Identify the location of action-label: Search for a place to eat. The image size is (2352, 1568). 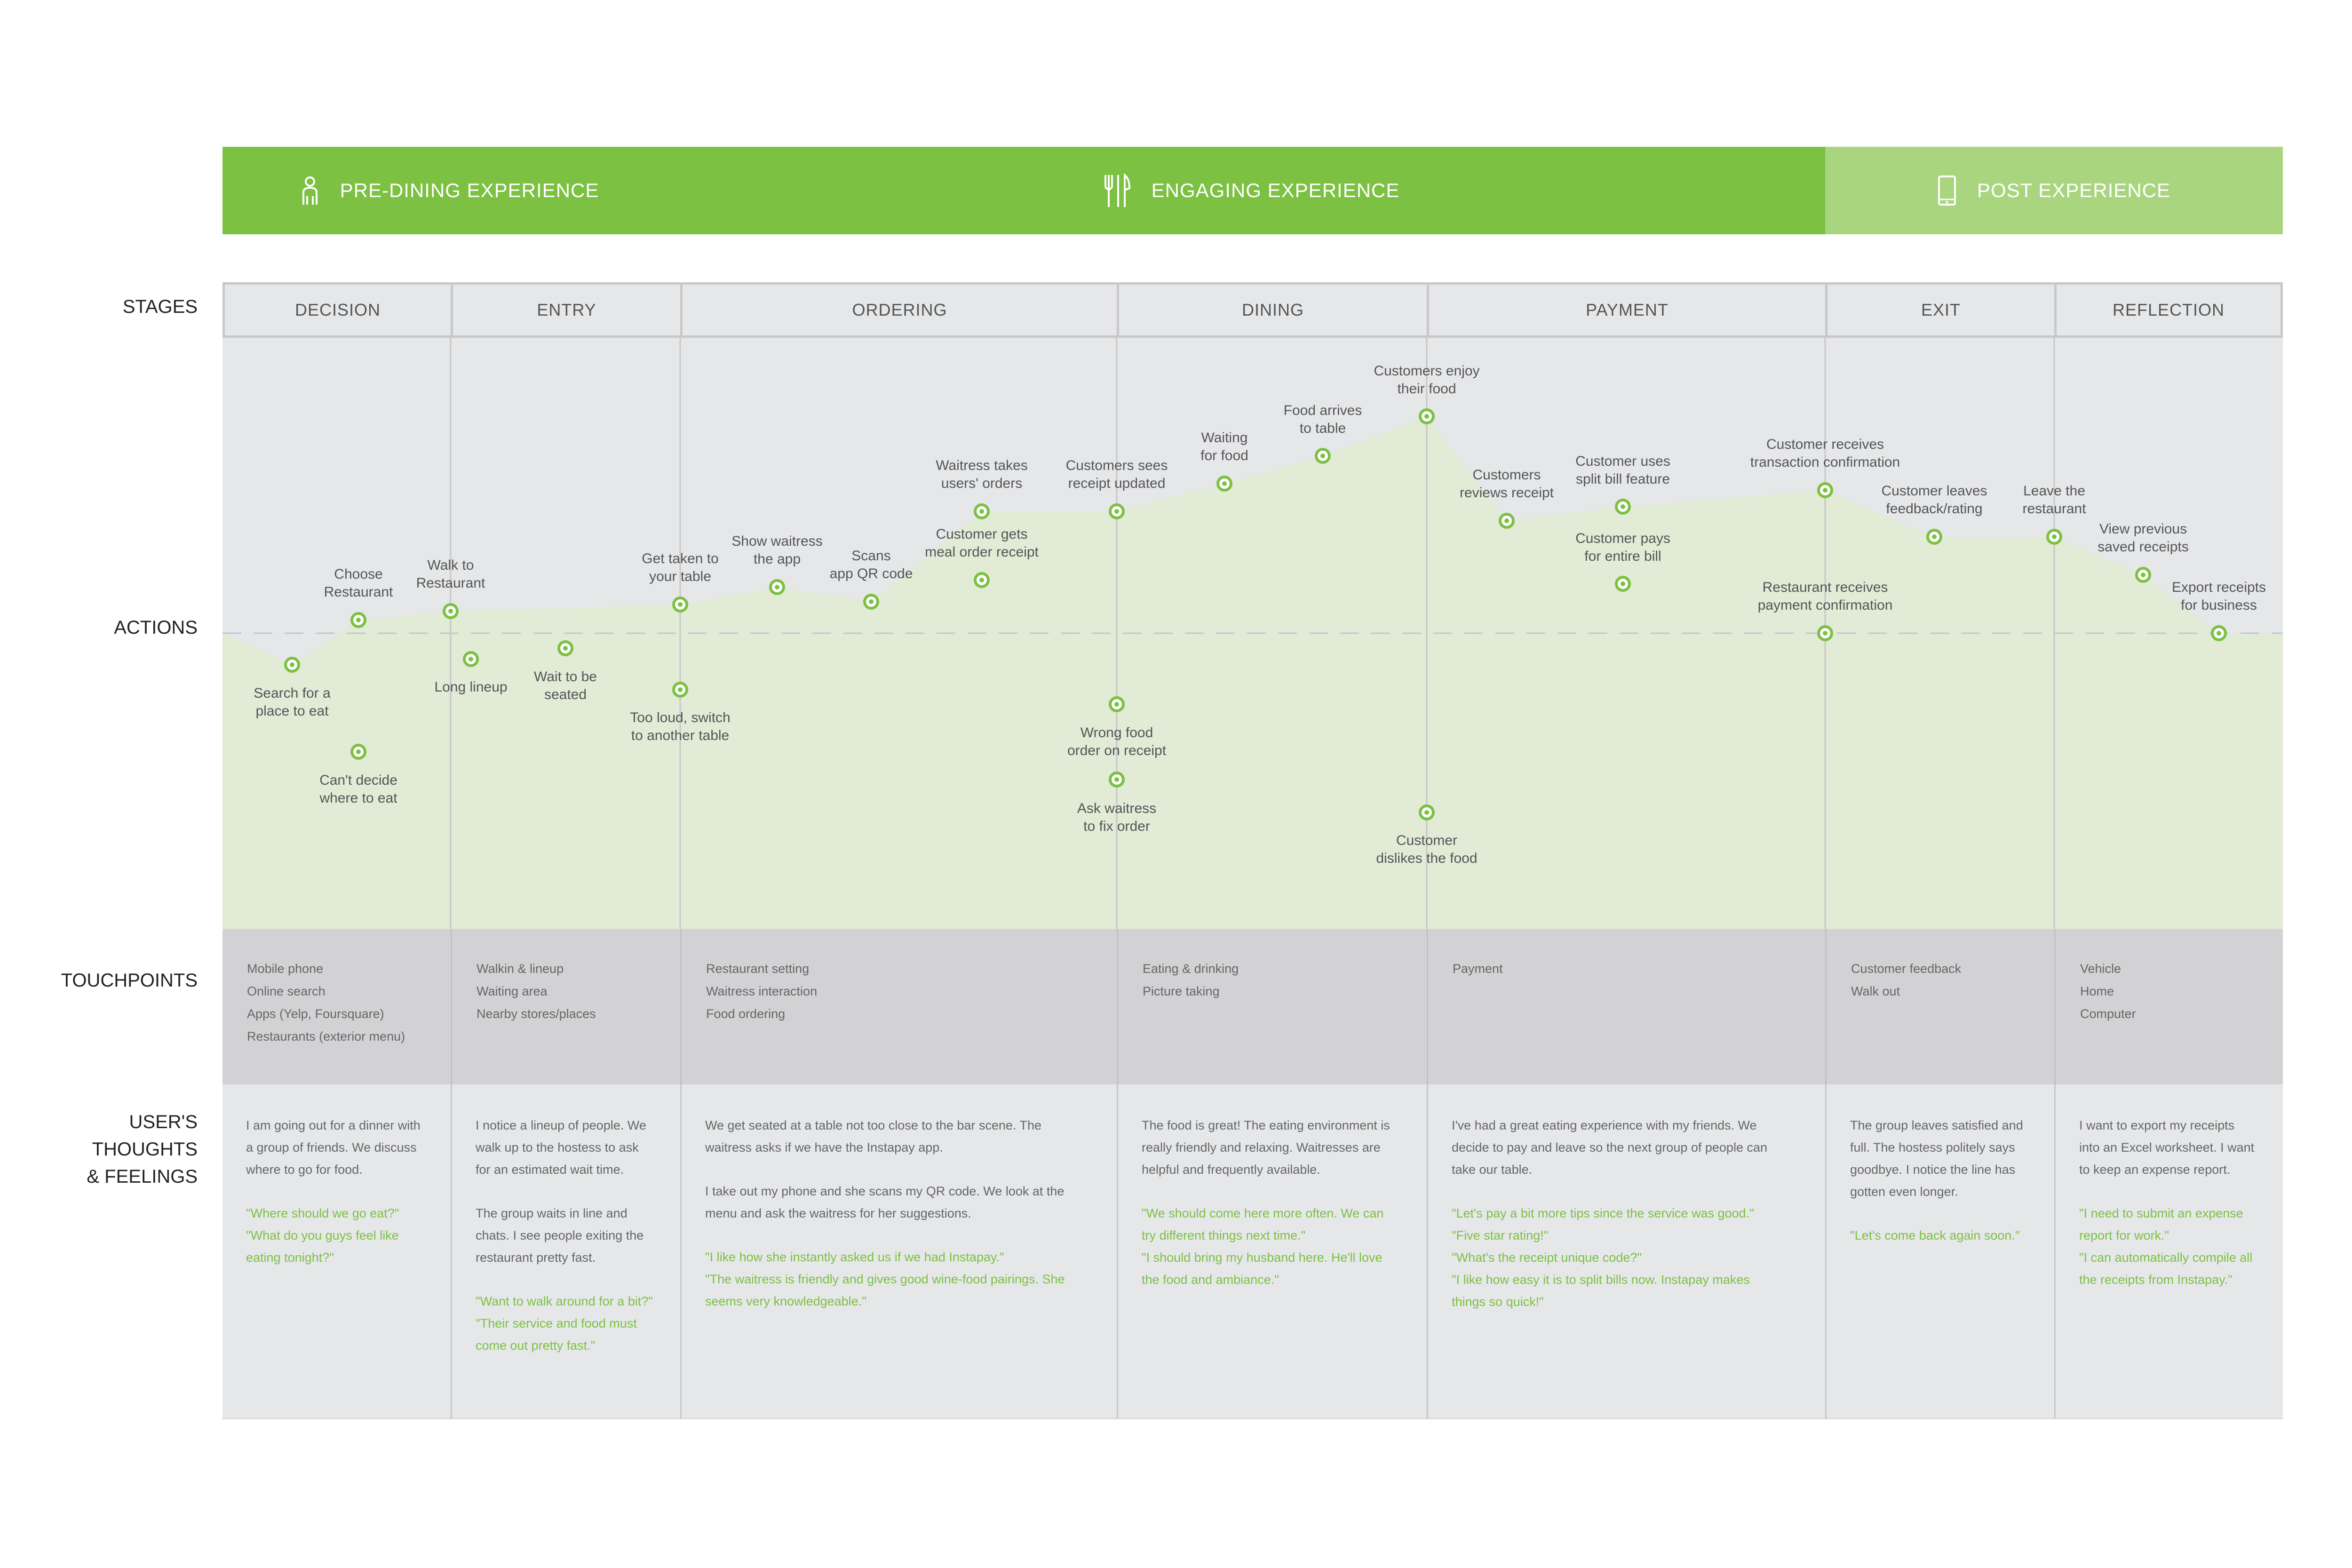
(292, 702).